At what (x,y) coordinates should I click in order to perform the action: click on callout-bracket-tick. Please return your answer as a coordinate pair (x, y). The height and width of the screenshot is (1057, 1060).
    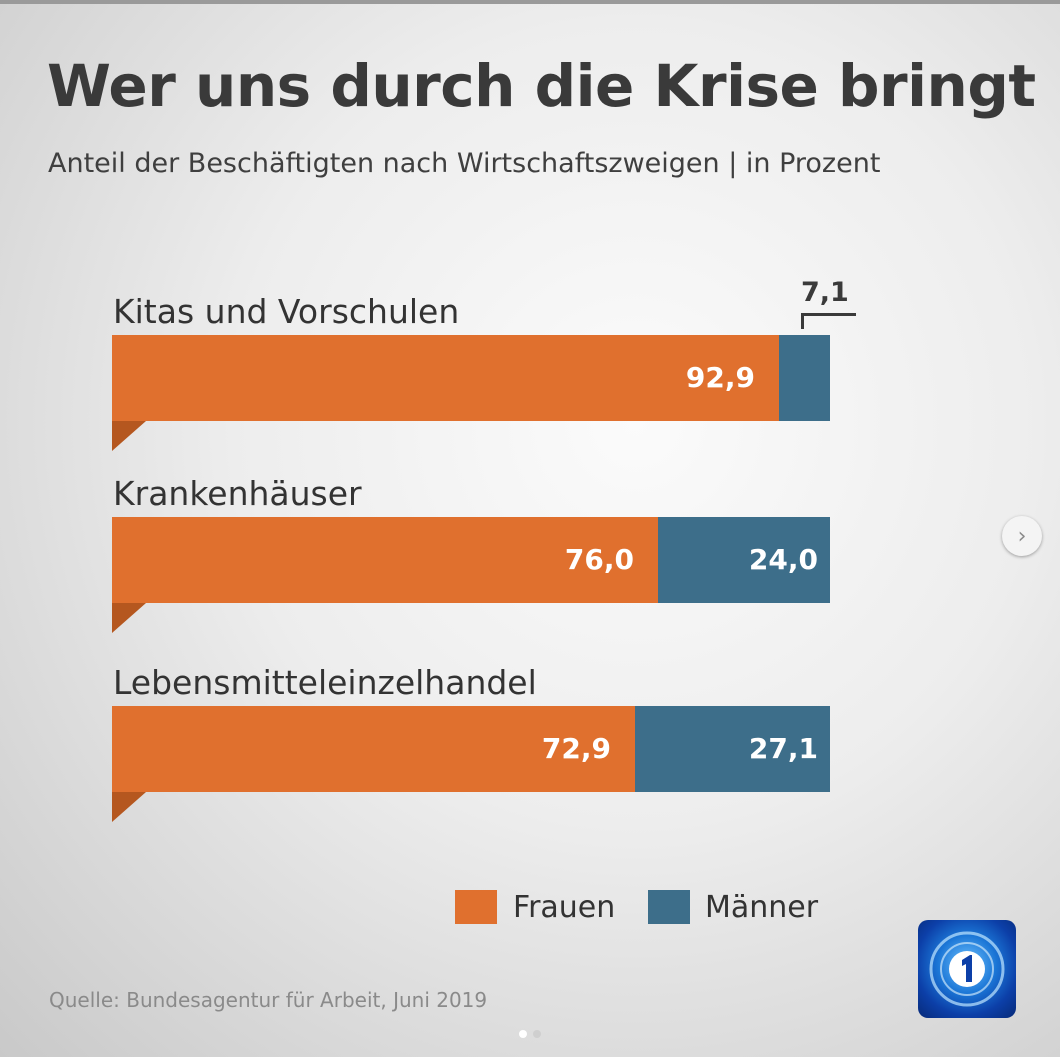
    Looking at the image, I should click on (802, 321).